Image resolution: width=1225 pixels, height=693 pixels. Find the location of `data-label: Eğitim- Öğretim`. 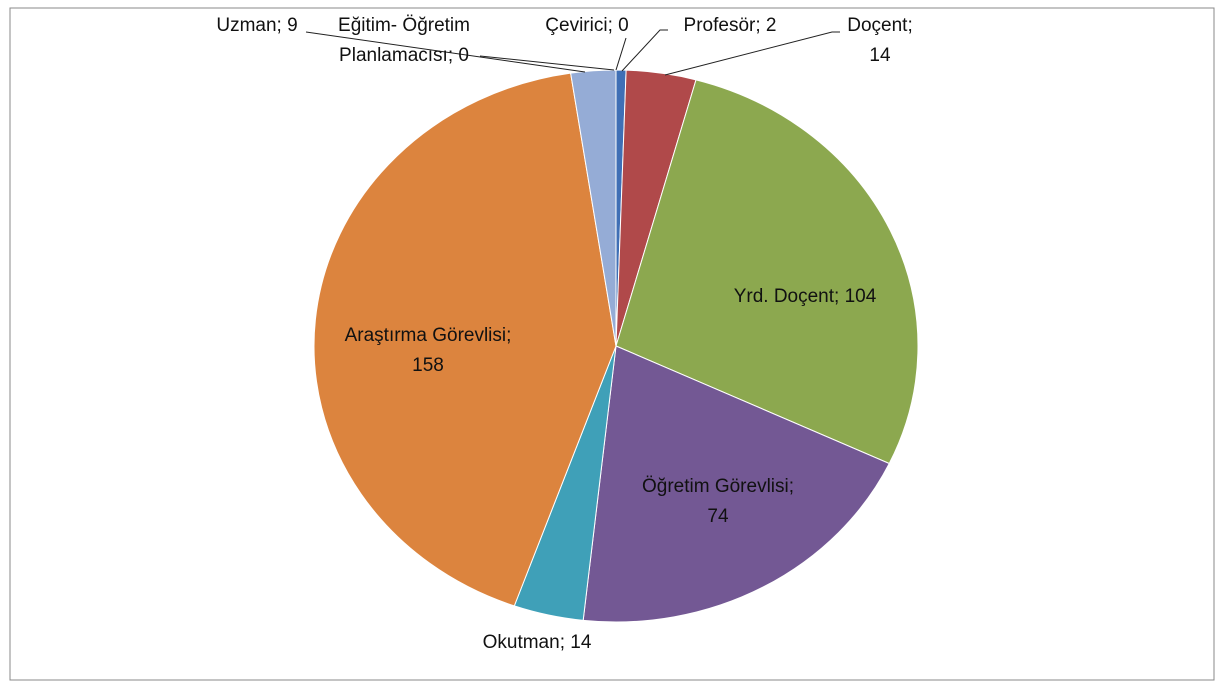

data-label: Eğitim- Öğretim is located at coordinates (404, 25).